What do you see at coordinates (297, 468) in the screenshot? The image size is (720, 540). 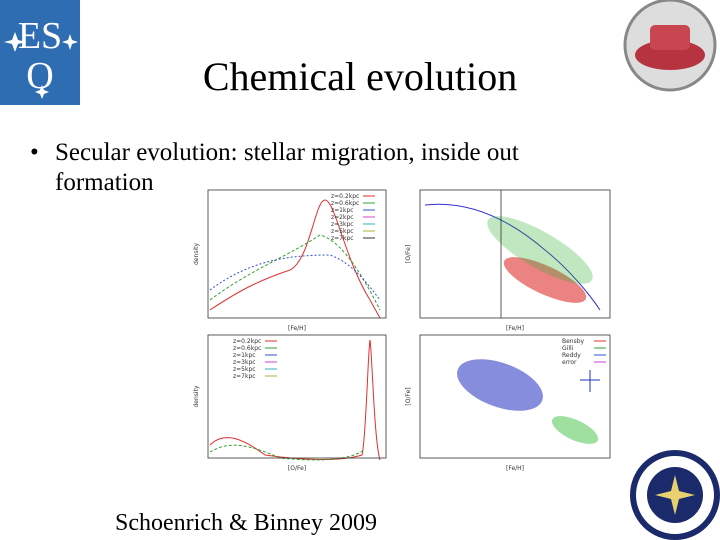 I see `x-axis-label: [O/Fe]` at bounding box center [297, 468].